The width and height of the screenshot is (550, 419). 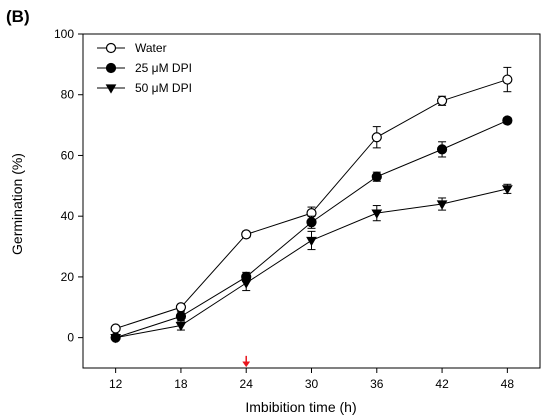 I want to click on y-tick-label: 80, so click(x=68, y=95).